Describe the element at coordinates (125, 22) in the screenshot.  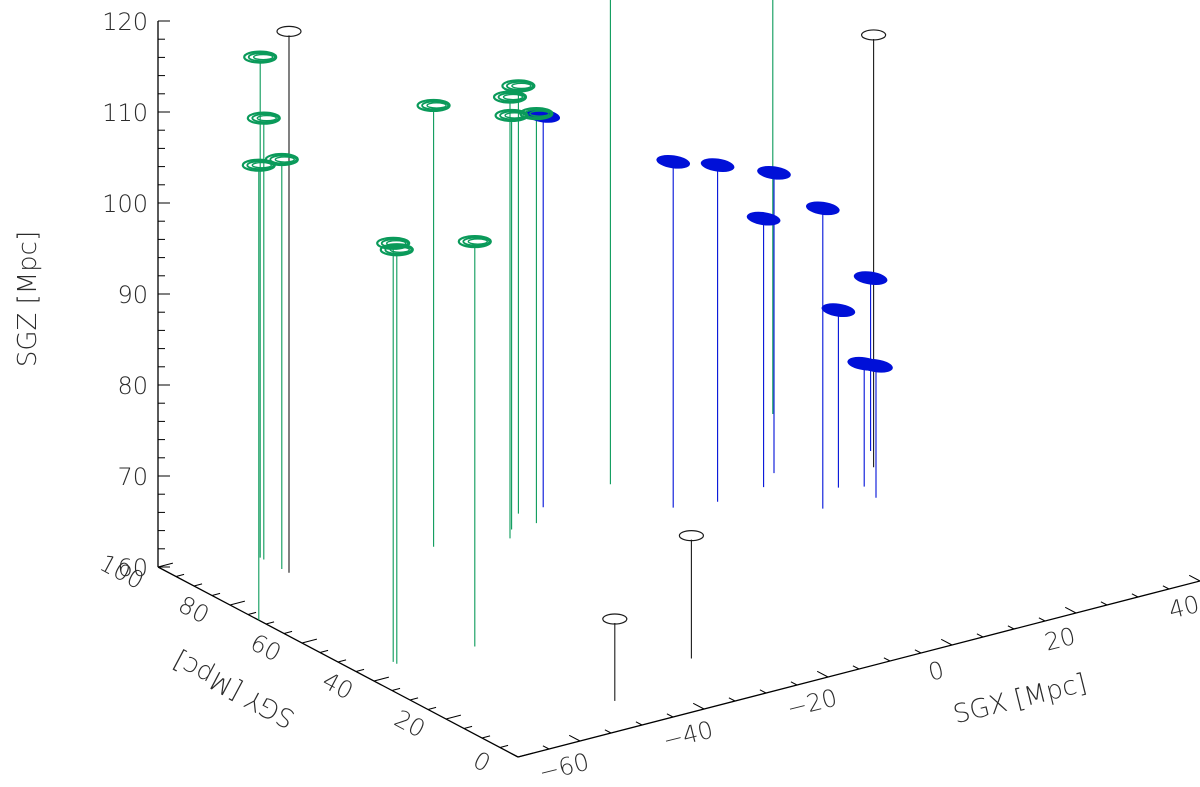
I see `sgz-tick-label: 120` at that location.